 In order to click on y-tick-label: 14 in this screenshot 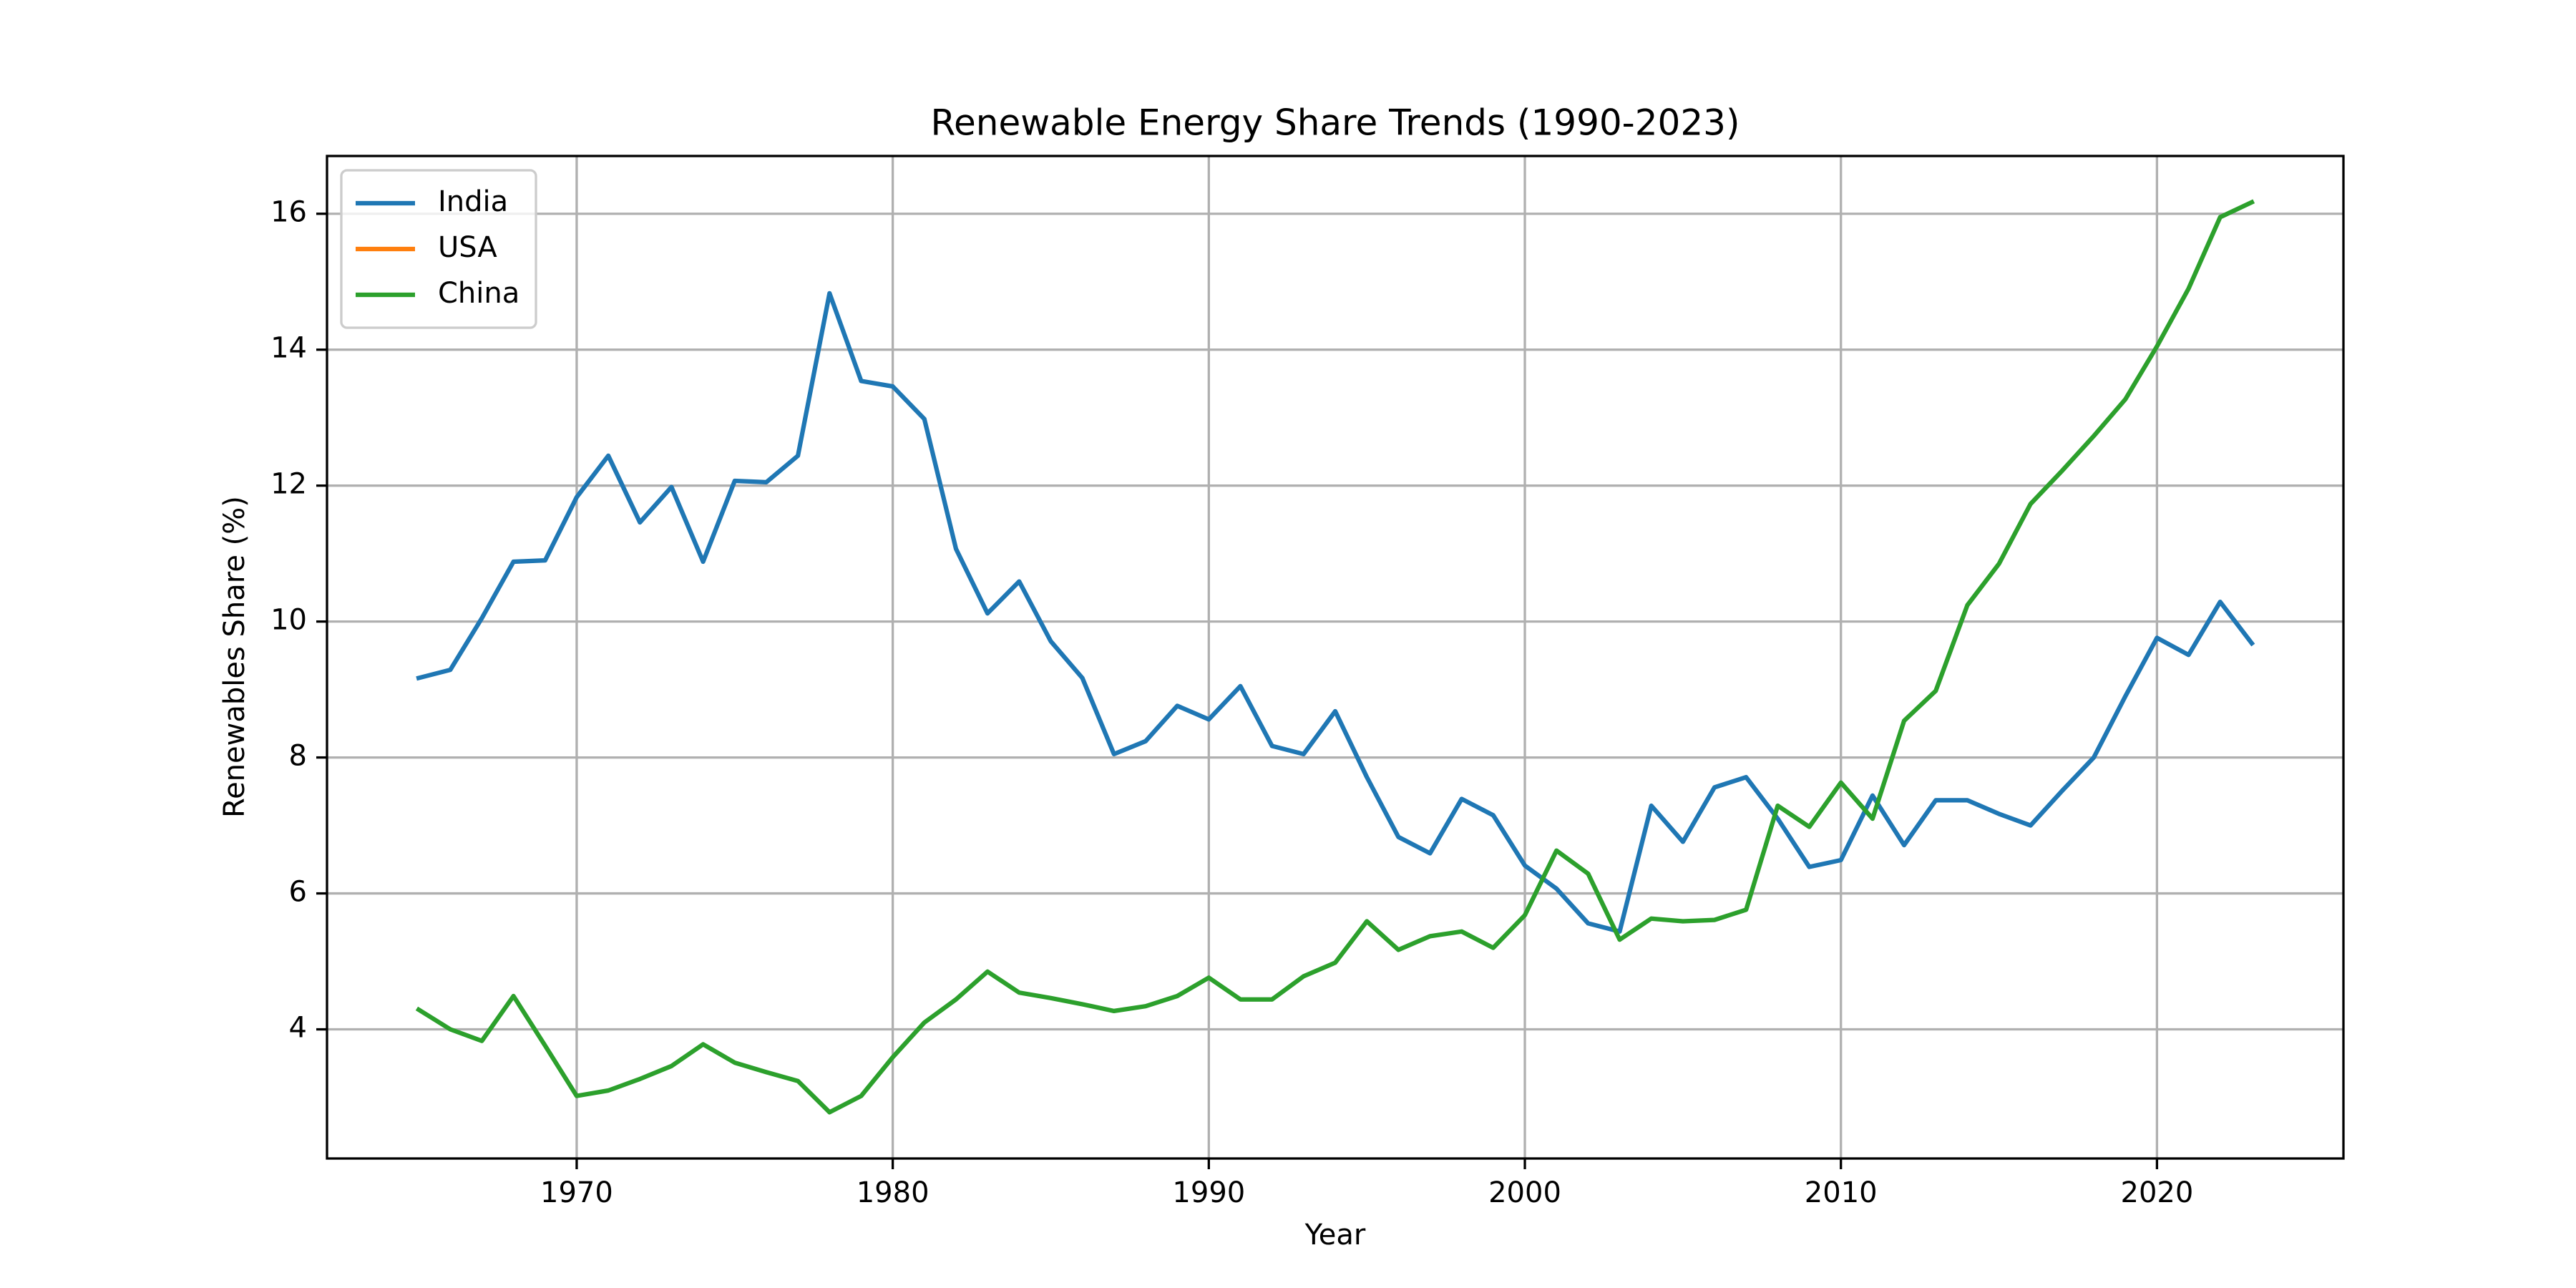, I will do `click(288, 348)`.